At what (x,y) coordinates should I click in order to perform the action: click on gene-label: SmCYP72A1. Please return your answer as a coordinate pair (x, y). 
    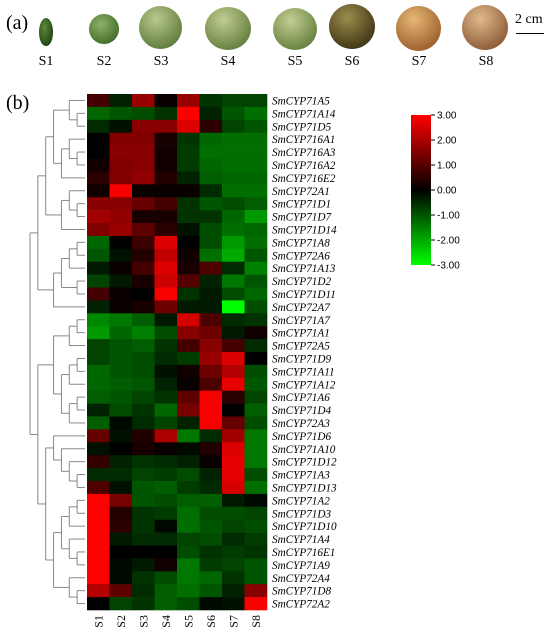
    Looking at the image, I should click on (301, 192).